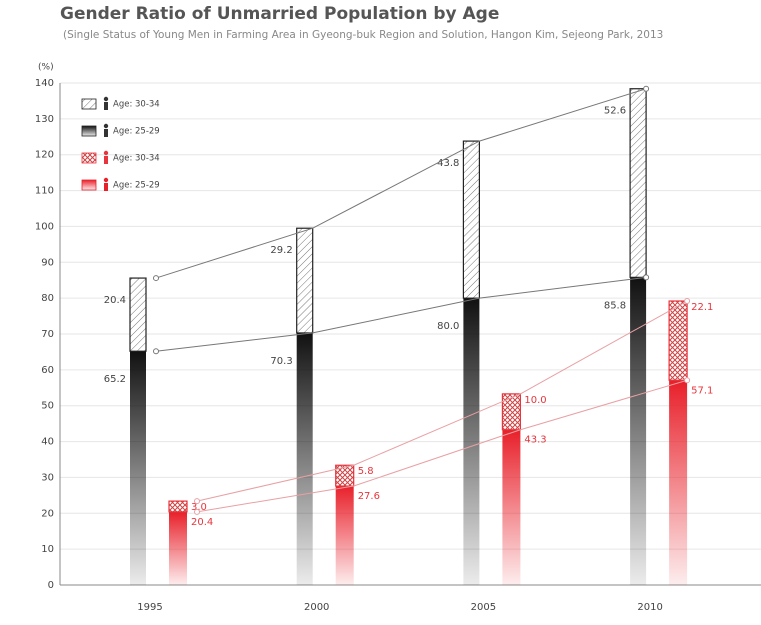 The width and height of the screenshot is (761, 625). I want to click on x-tick-label: 2005, so click(483, 607).